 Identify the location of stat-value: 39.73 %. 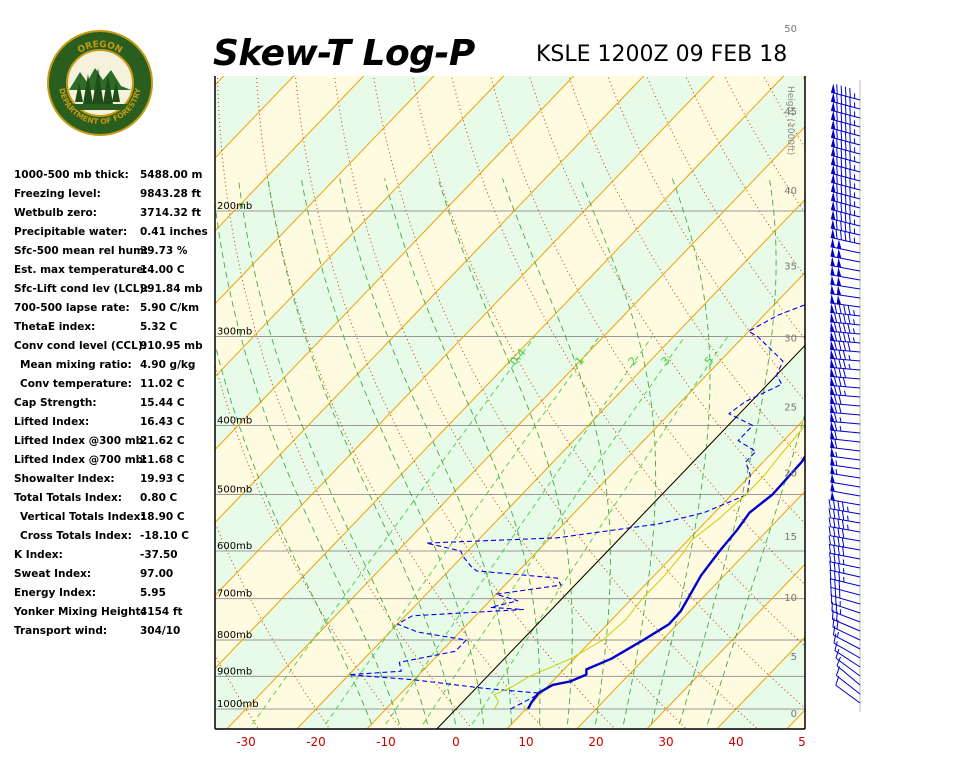
(164, 251).